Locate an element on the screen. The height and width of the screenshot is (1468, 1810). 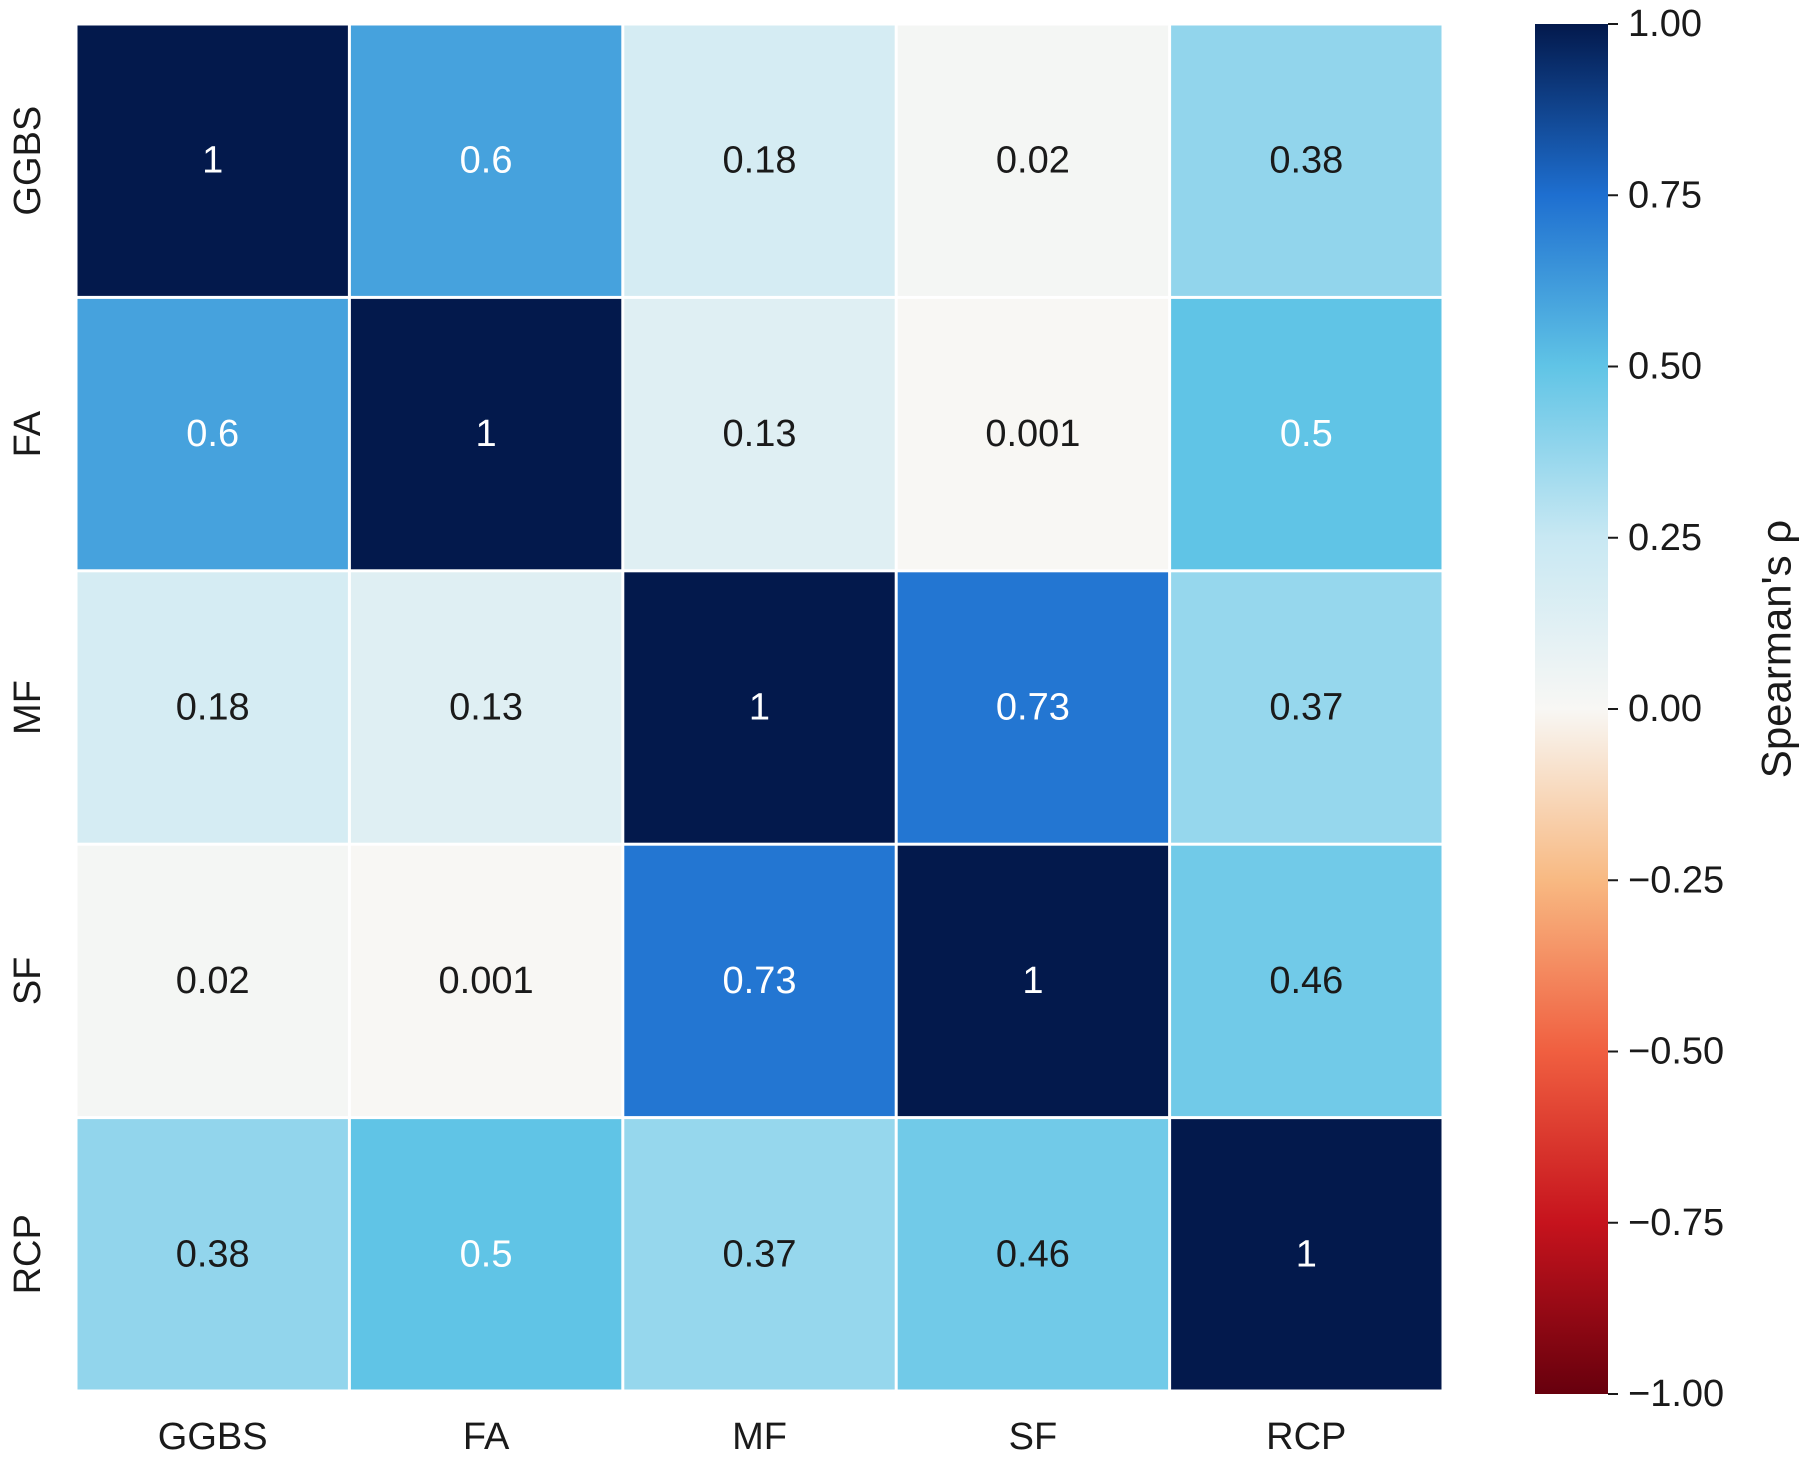
colorbar-tick-label: −0.50 is located at coordinates (1676, 1052).